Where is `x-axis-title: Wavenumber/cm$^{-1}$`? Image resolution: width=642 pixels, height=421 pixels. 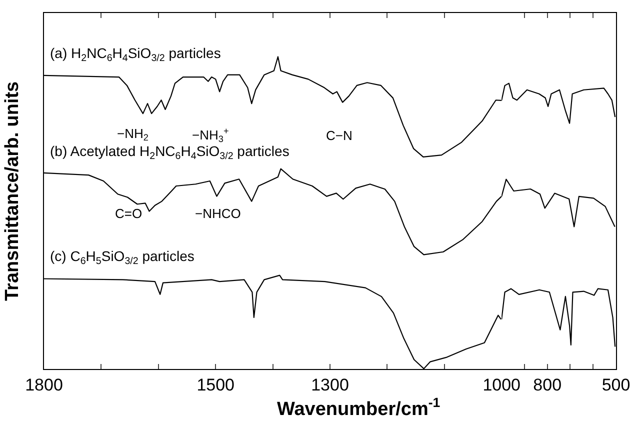 x-axis-title: Wavenumber/cm$^{-1}$ is located at coordinates (359, 407).